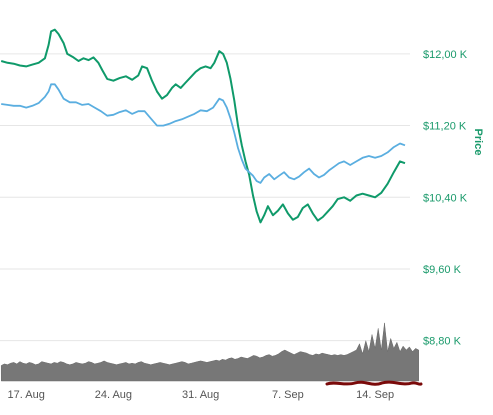 This screenshot has width=493, height=415. I want to click on y-tick-label: $12,00 K, so click(445, 55).